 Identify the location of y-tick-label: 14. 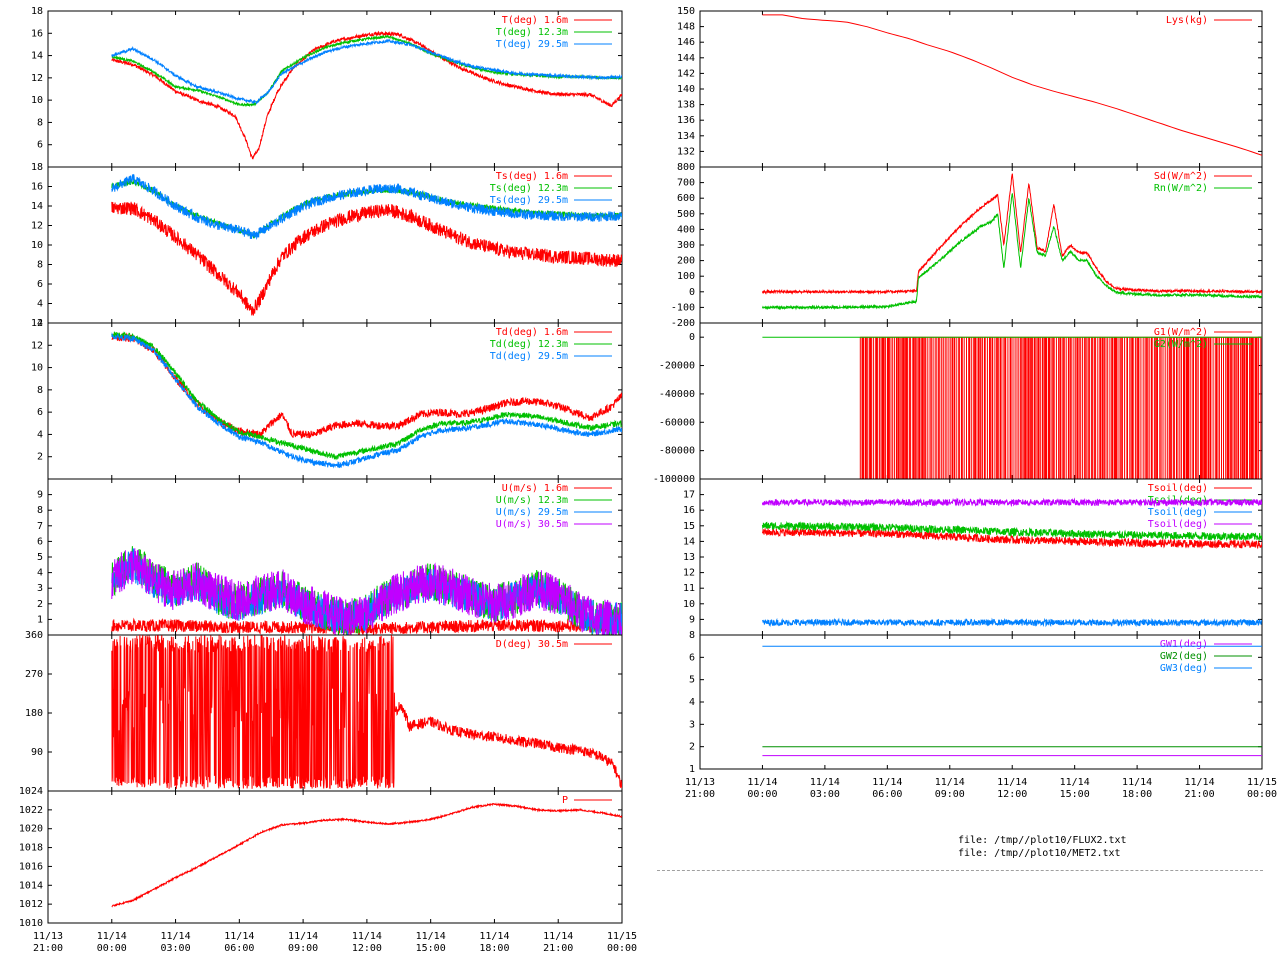
(689, 541).